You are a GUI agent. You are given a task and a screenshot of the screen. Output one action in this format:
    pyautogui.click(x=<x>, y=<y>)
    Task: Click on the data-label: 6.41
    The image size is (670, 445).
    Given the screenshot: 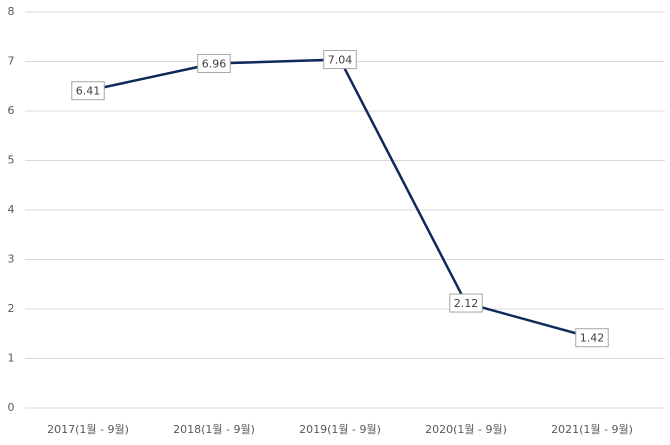 What is the action you would take?
    pyautogui.click(x=88, y=91)
    